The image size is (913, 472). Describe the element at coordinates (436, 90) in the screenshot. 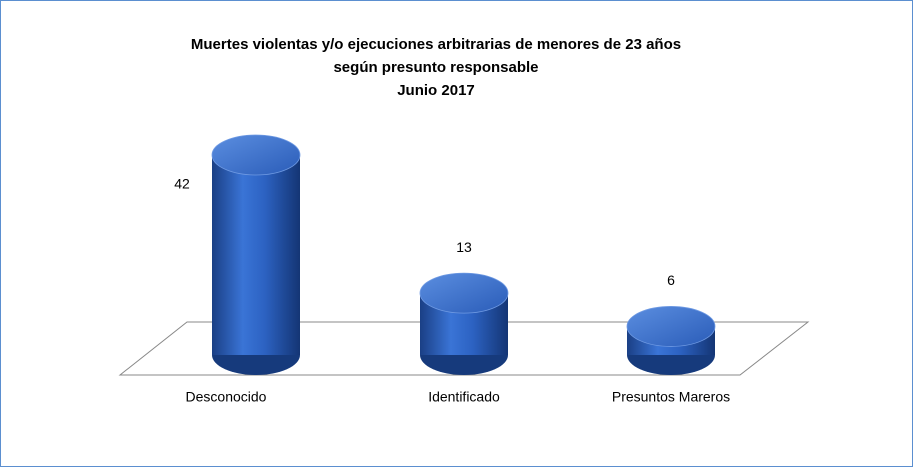

I see `chart-title: Junio 2017` at that location.